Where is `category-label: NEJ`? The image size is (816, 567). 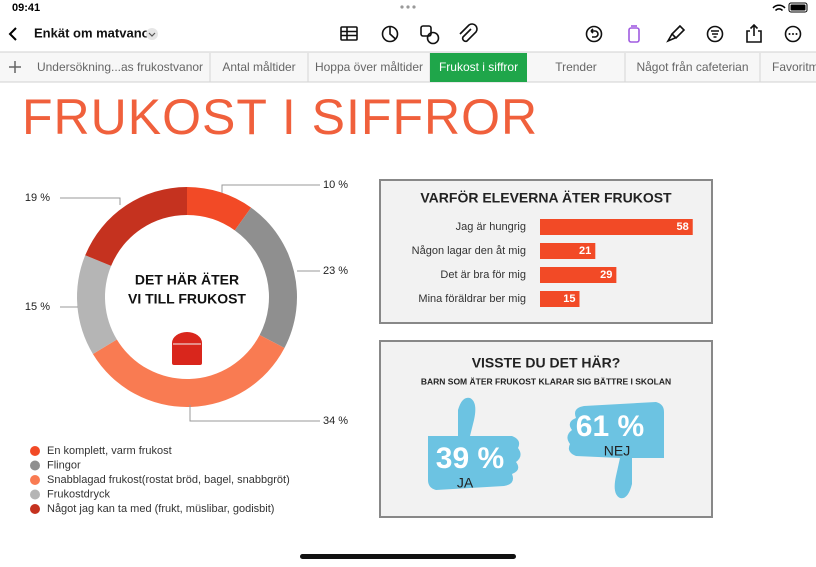
category-label: NEJ is located at coordinates (617, 451).